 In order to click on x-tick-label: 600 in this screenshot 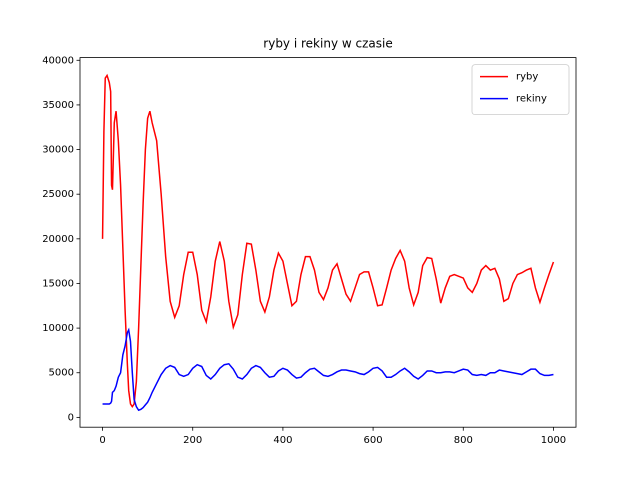, I will do `click(373, 440)`.